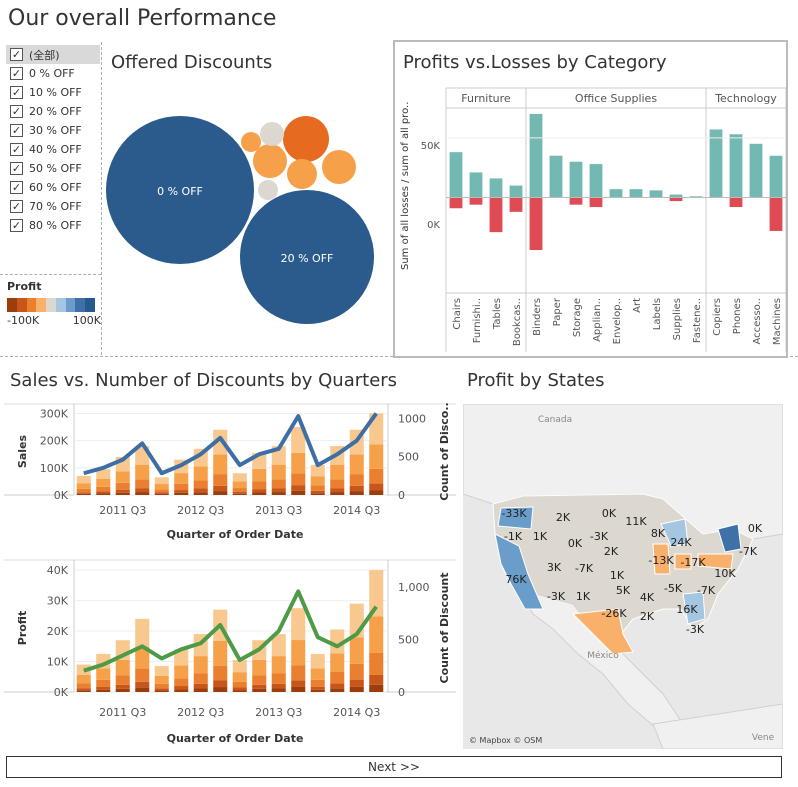 The image size is (798, 787). What do you see at coordinates (53, 111) in the screenshot?
I see `filter-item: ✓ 20 % OFF` at bounding box center [53, 111].